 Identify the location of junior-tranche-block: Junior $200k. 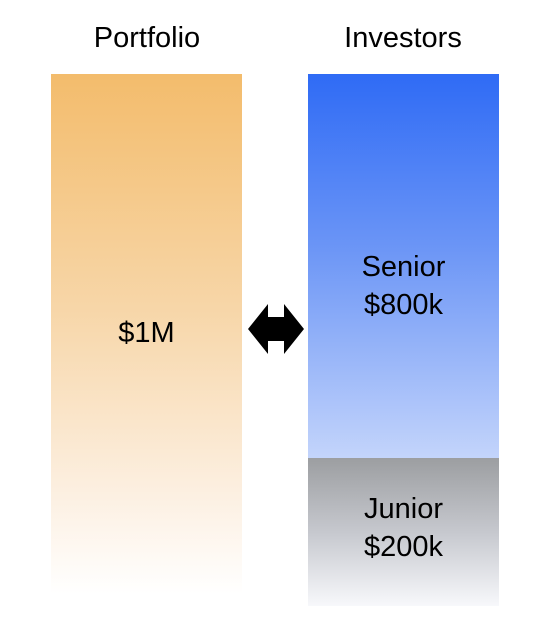
(403, 532).